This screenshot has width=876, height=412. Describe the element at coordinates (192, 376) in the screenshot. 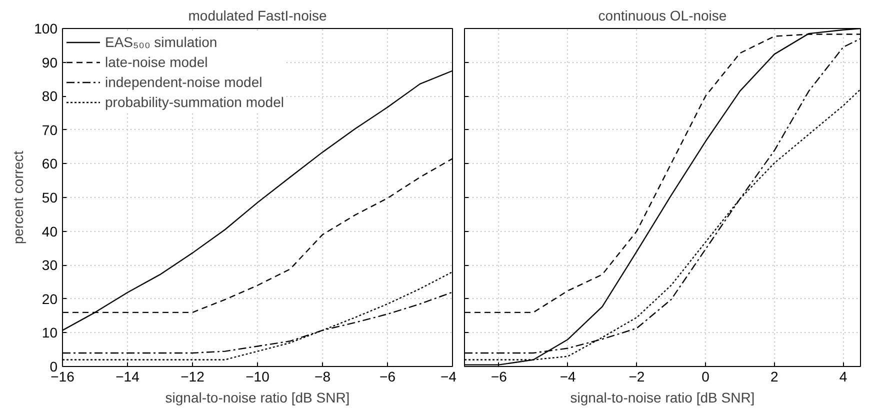

I see `x-tick-label: −12` at that location.